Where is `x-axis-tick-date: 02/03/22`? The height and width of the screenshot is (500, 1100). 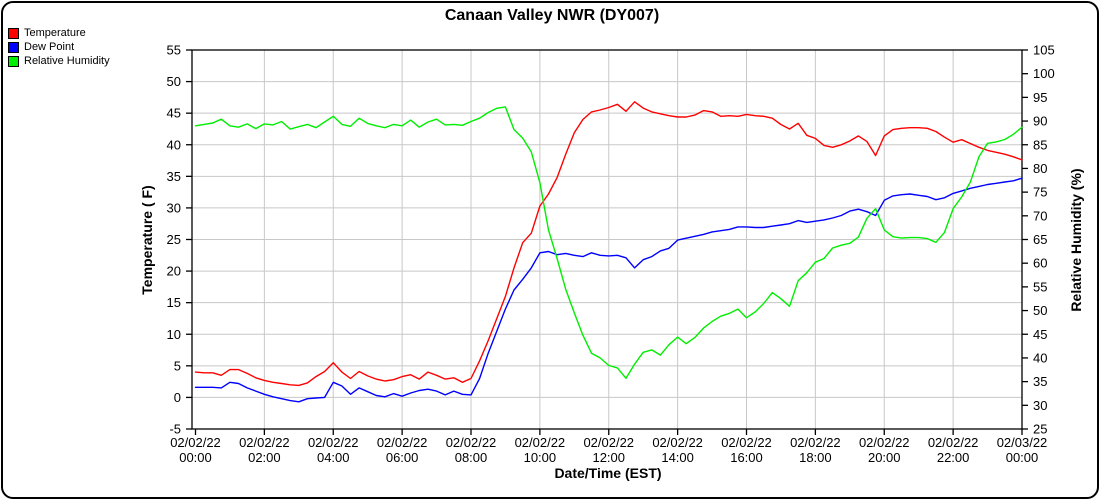
x-axis-tick-date: 02/03/22 is located at coordinates (1022, 442).